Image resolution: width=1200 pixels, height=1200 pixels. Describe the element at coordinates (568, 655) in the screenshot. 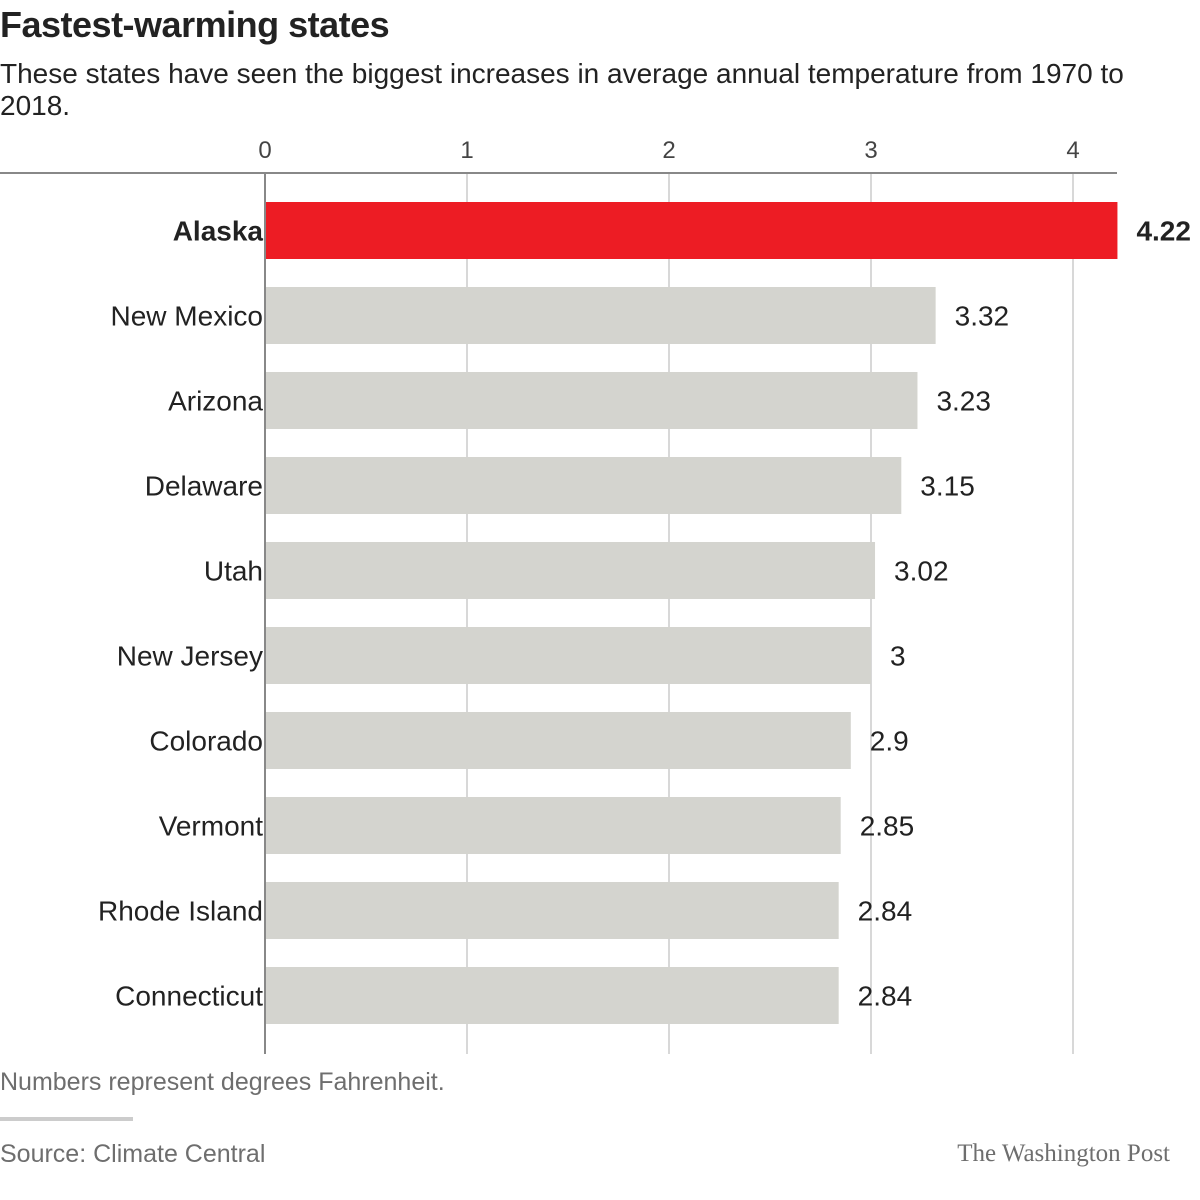

I see `bar-new-jersey` at that location.